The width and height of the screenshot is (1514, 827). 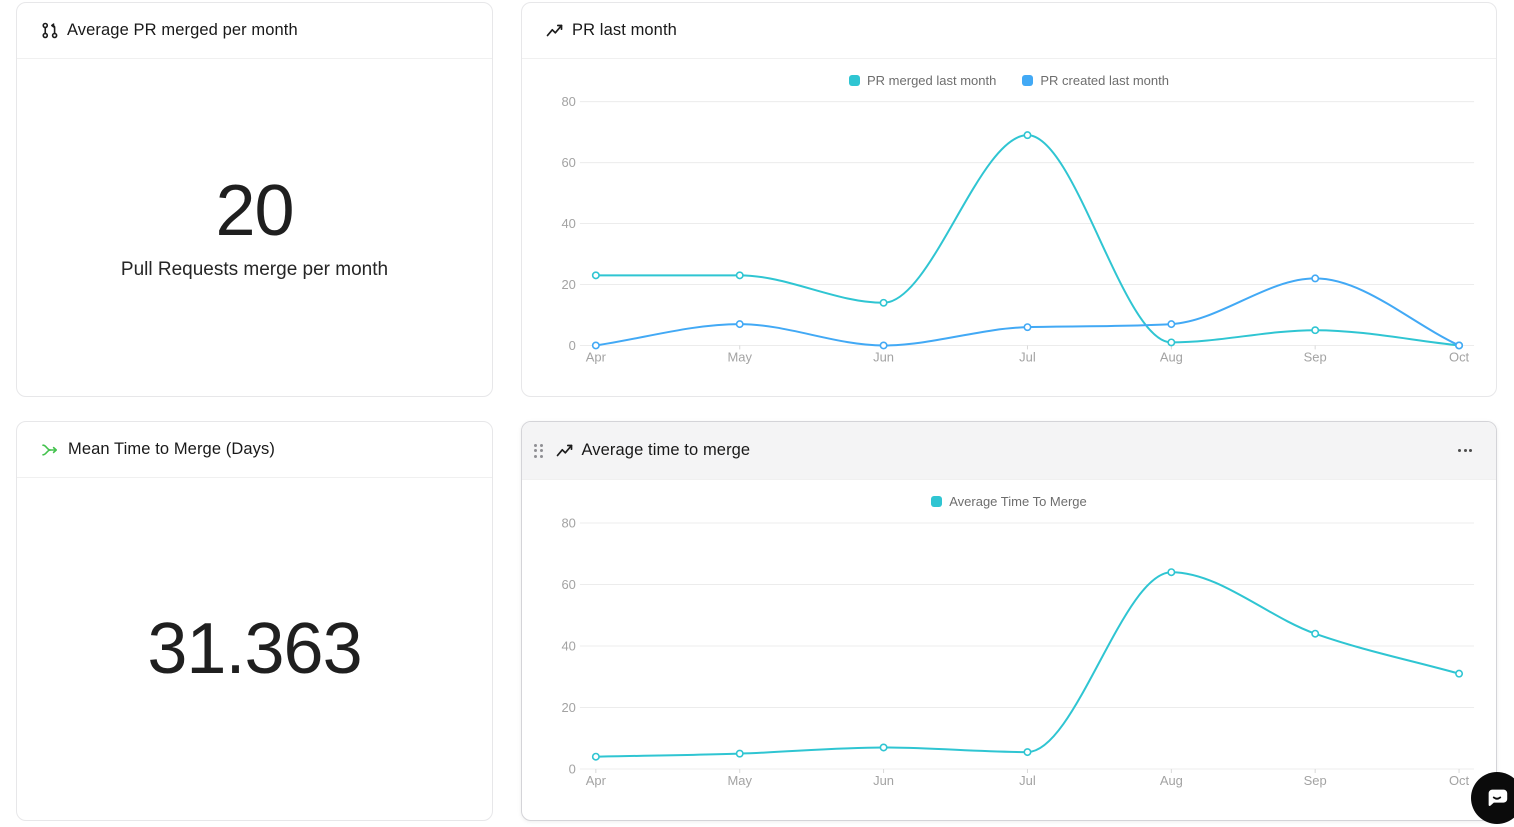 What do you see at coordinates (932, 80) in the screenshot?
I see `legend-label: PR merged last month` at bounding box center [932, 80].